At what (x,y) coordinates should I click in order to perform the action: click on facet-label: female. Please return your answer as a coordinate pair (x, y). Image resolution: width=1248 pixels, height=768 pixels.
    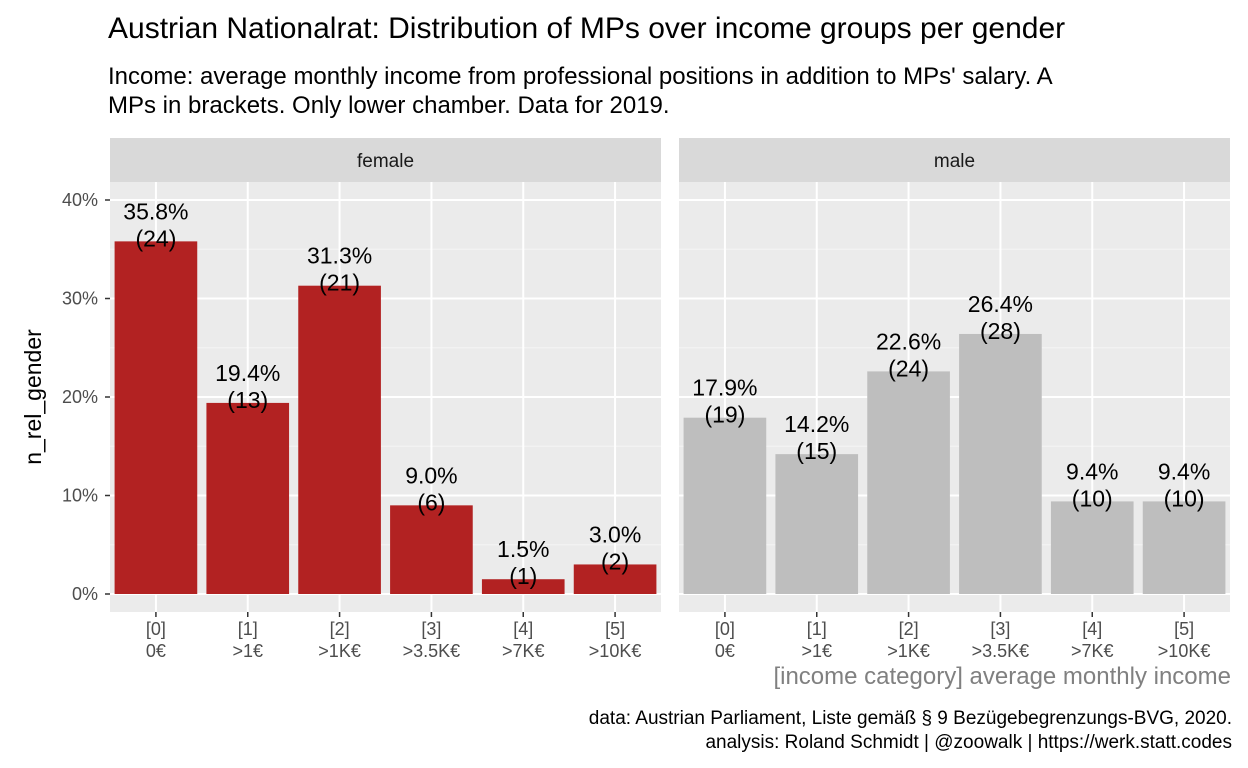
    Looking at the image, I should click on (385, 161).